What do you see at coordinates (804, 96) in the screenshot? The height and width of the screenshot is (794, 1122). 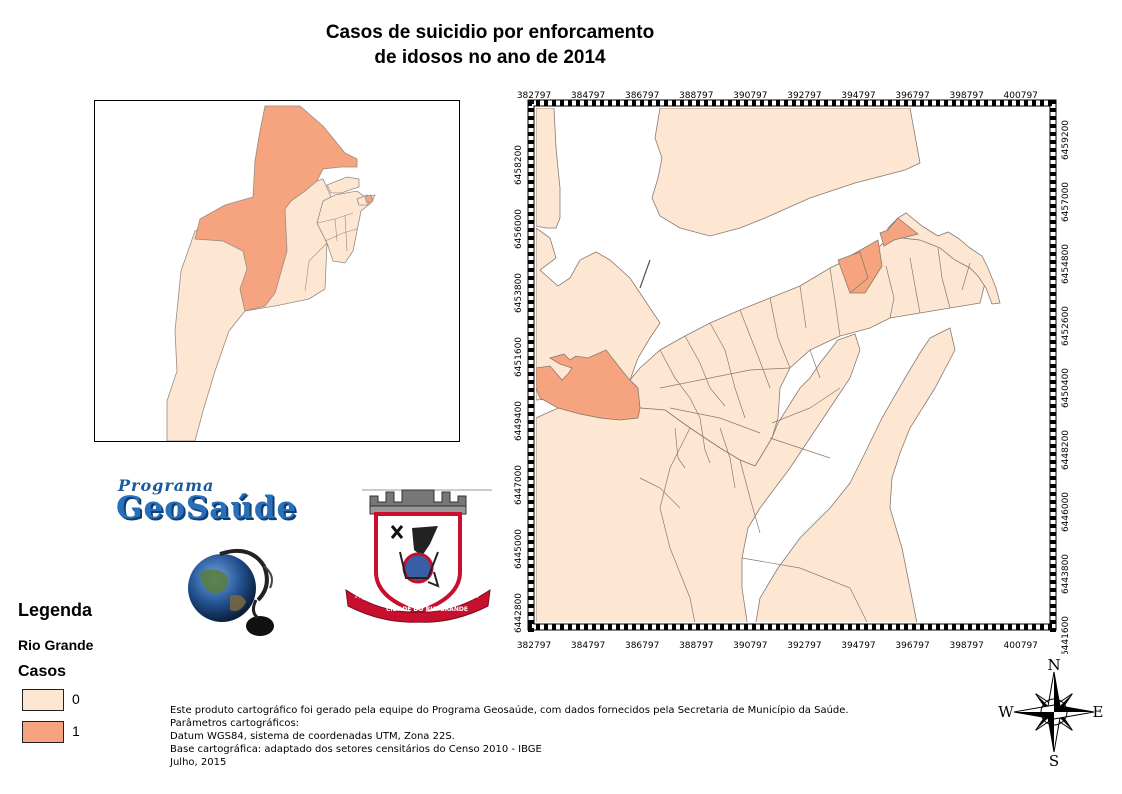 I see `grid-x-label-top: 392797` at bounding box center [804, 96].